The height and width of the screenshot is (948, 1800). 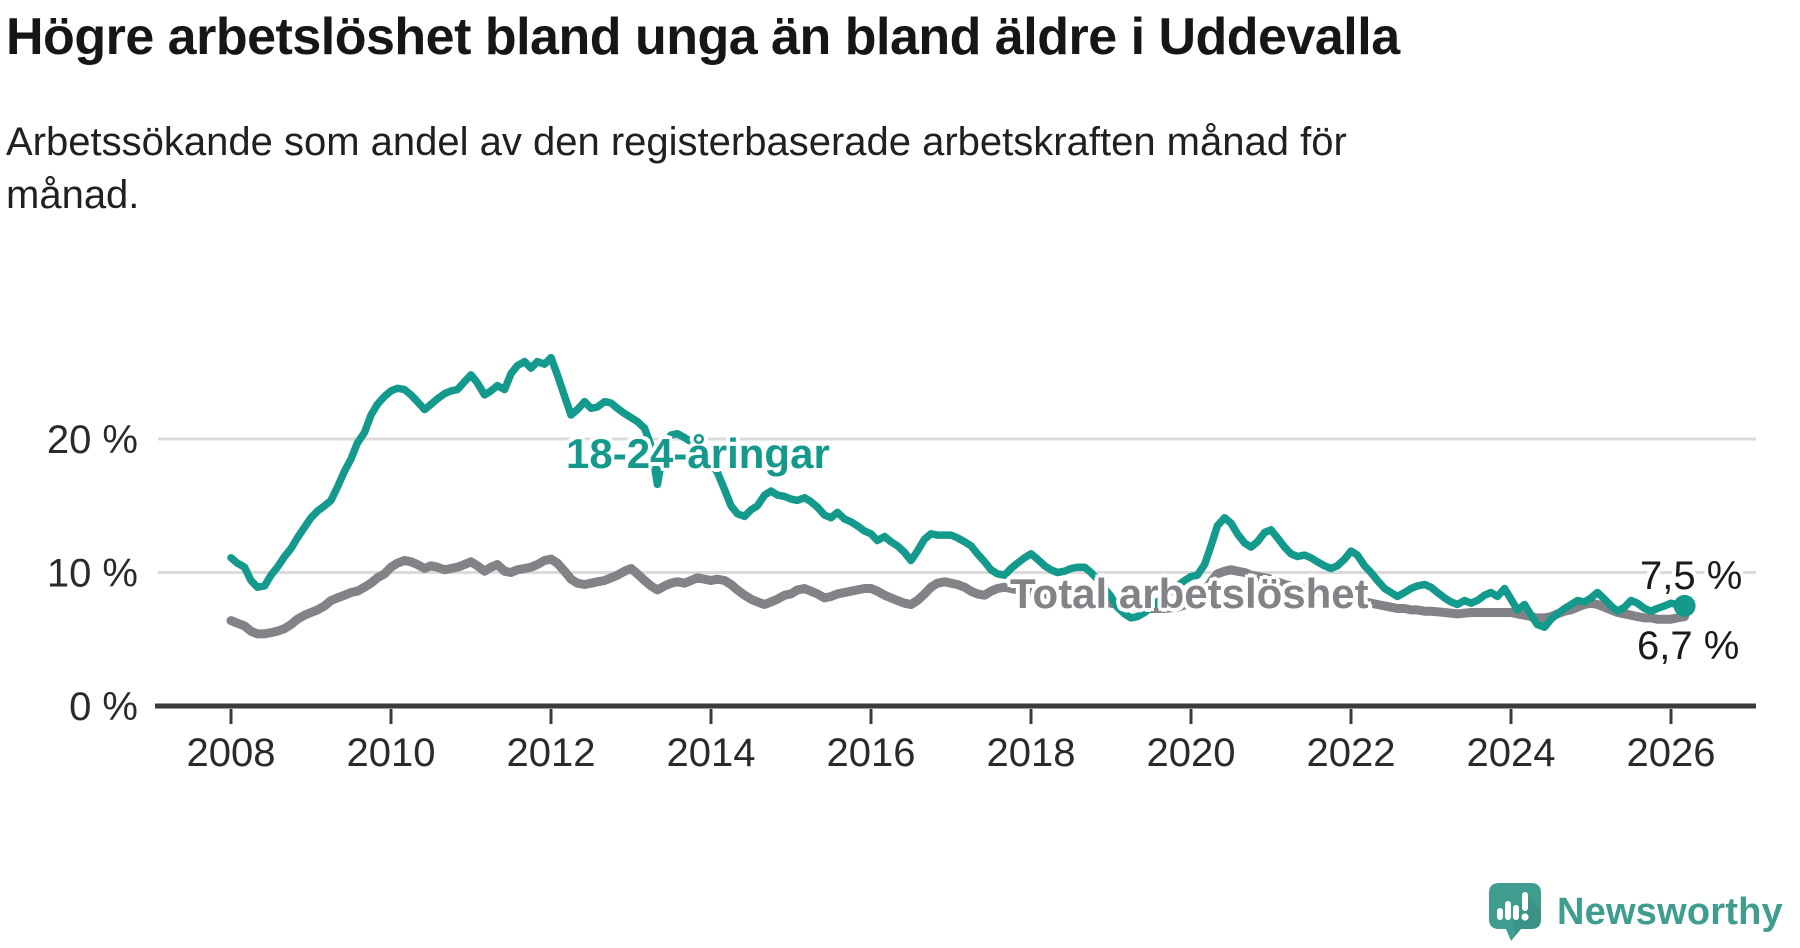 I want to click on logo-barchart-glyph, so click(x=1513, y=906).